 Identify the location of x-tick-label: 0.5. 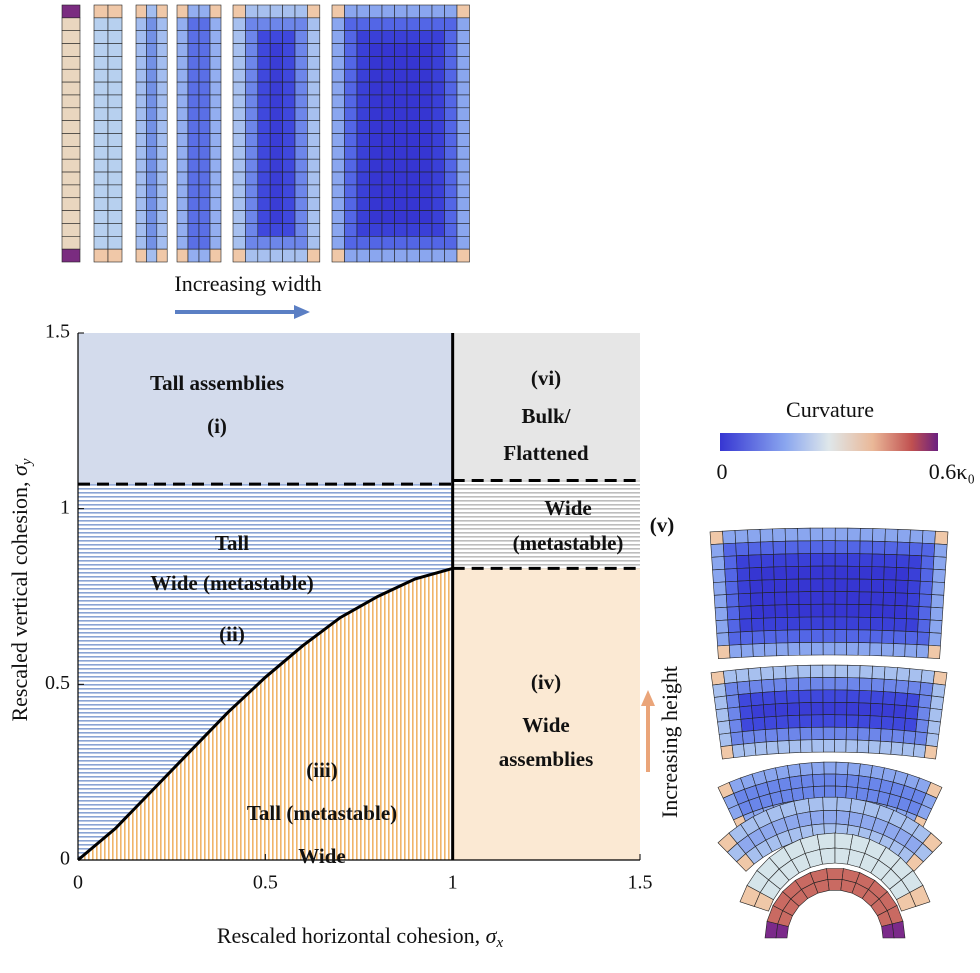
(265, 883).